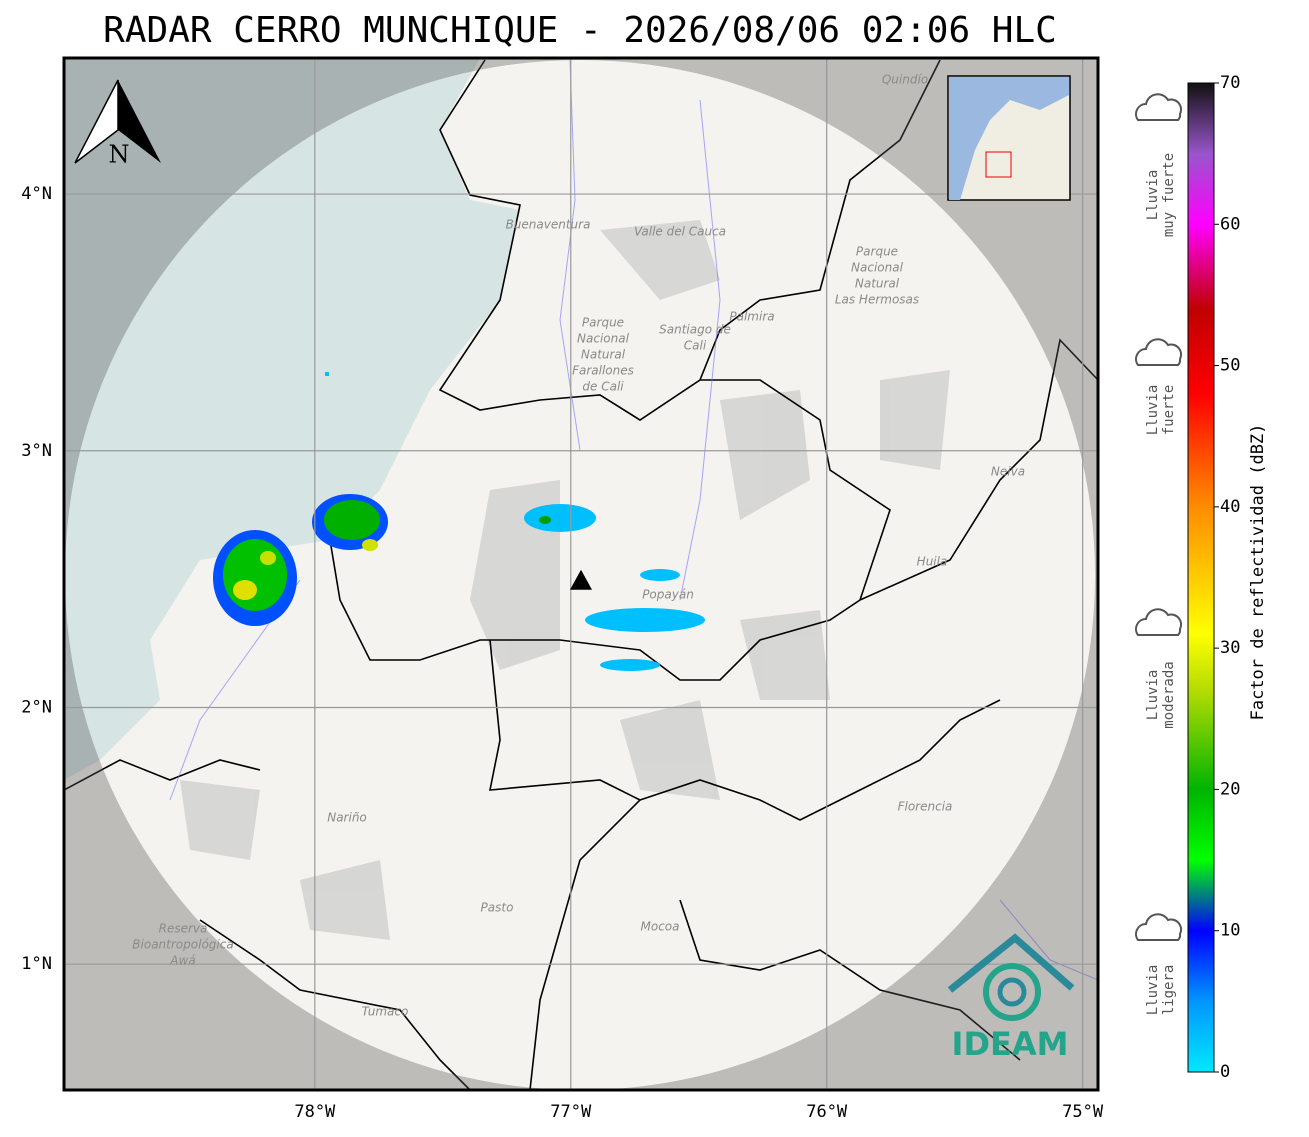 This screenshot has height=1137, width=1309. What do you see at coordinates (925, 807) in the screenshot?
I see `place-label: Florencia` at bounding box center [925, 807].